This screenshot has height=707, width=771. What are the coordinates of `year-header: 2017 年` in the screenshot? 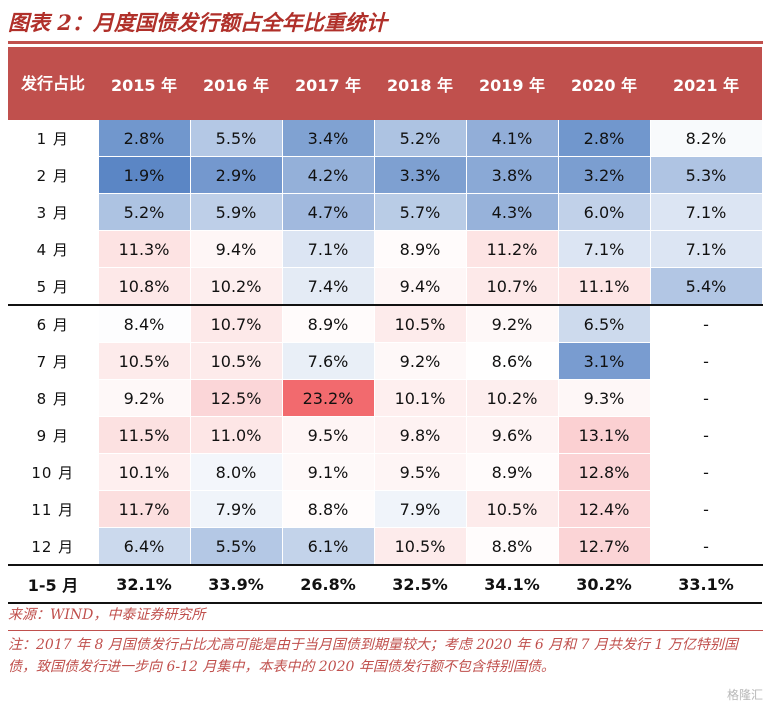 It's located at (328, 83).